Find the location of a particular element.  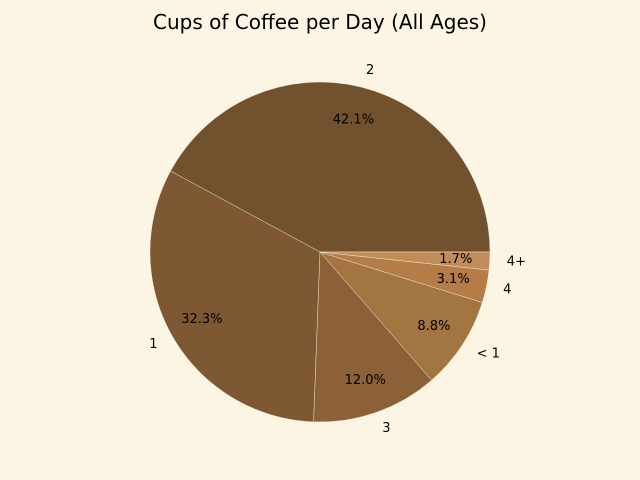

slice-percent-1: 32.3% is located at coordinates (201, 319).